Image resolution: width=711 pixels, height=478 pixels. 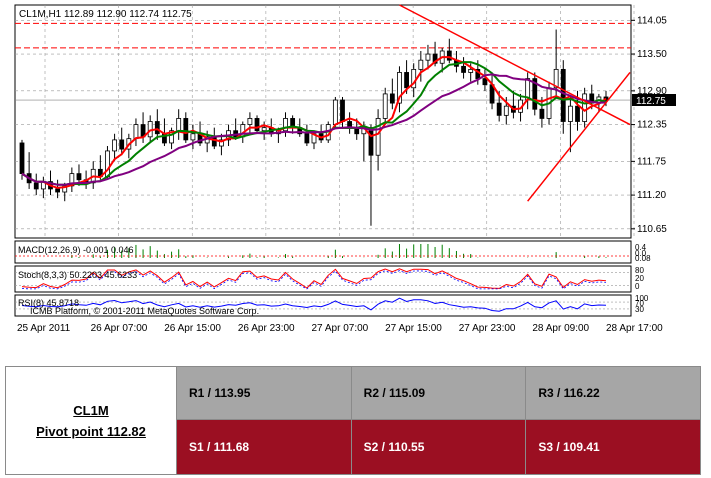 I want to click on current-price-box, so click(x=654, y=100).